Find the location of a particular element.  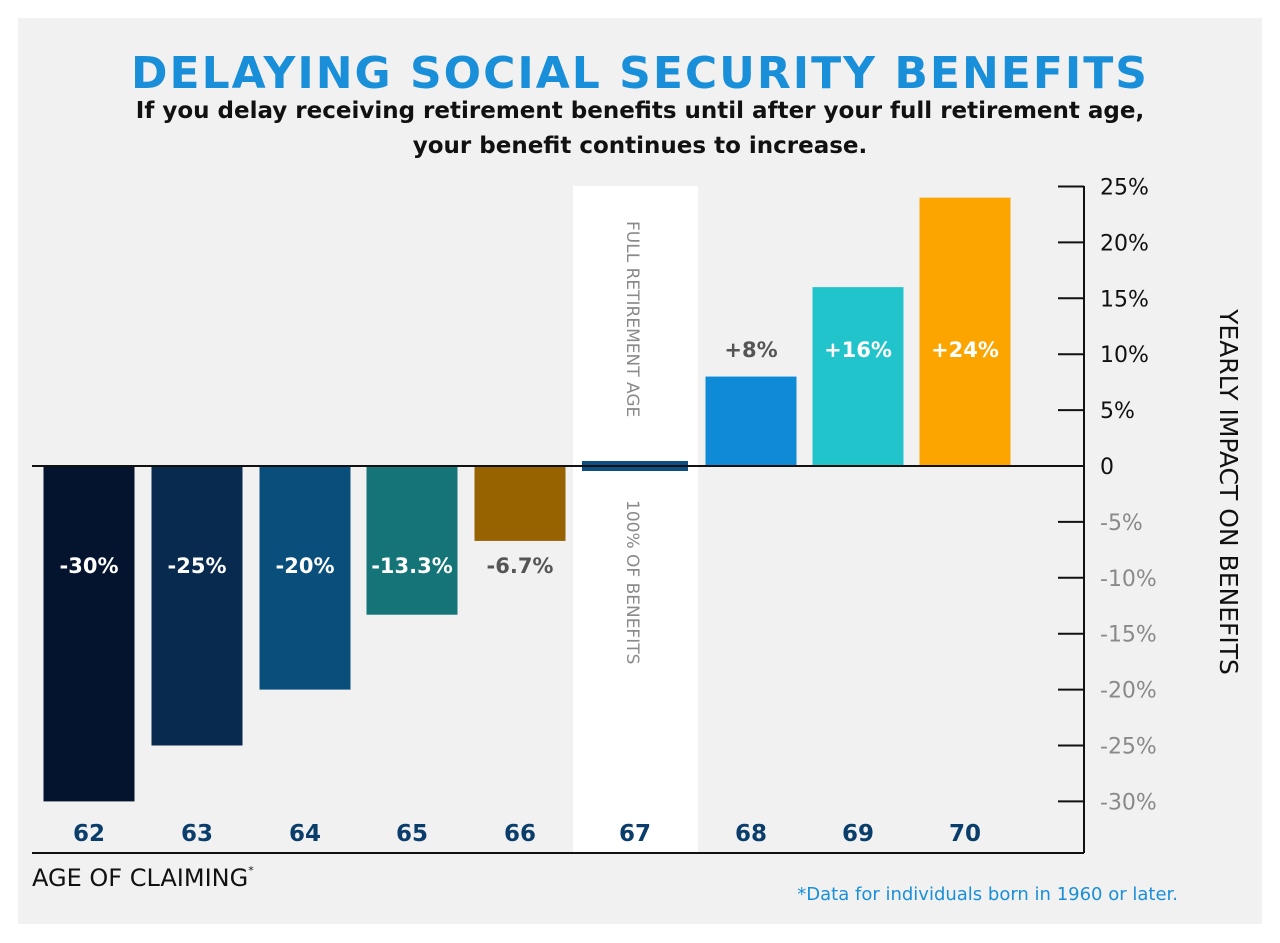

full-retirement-age-band is located at coordinates (635, 519).